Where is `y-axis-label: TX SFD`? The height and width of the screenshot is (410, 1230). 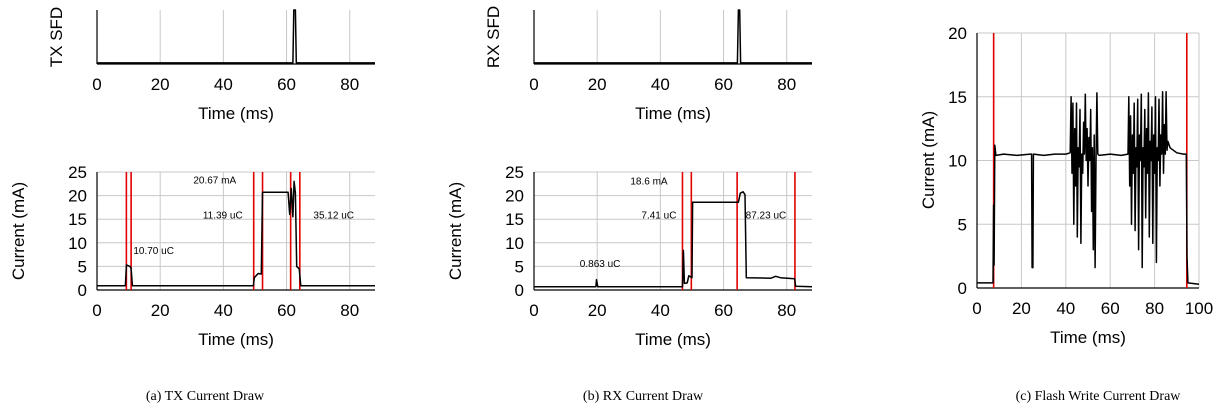 y-axis-label: TX SFD is located at coordinates (56, 37).